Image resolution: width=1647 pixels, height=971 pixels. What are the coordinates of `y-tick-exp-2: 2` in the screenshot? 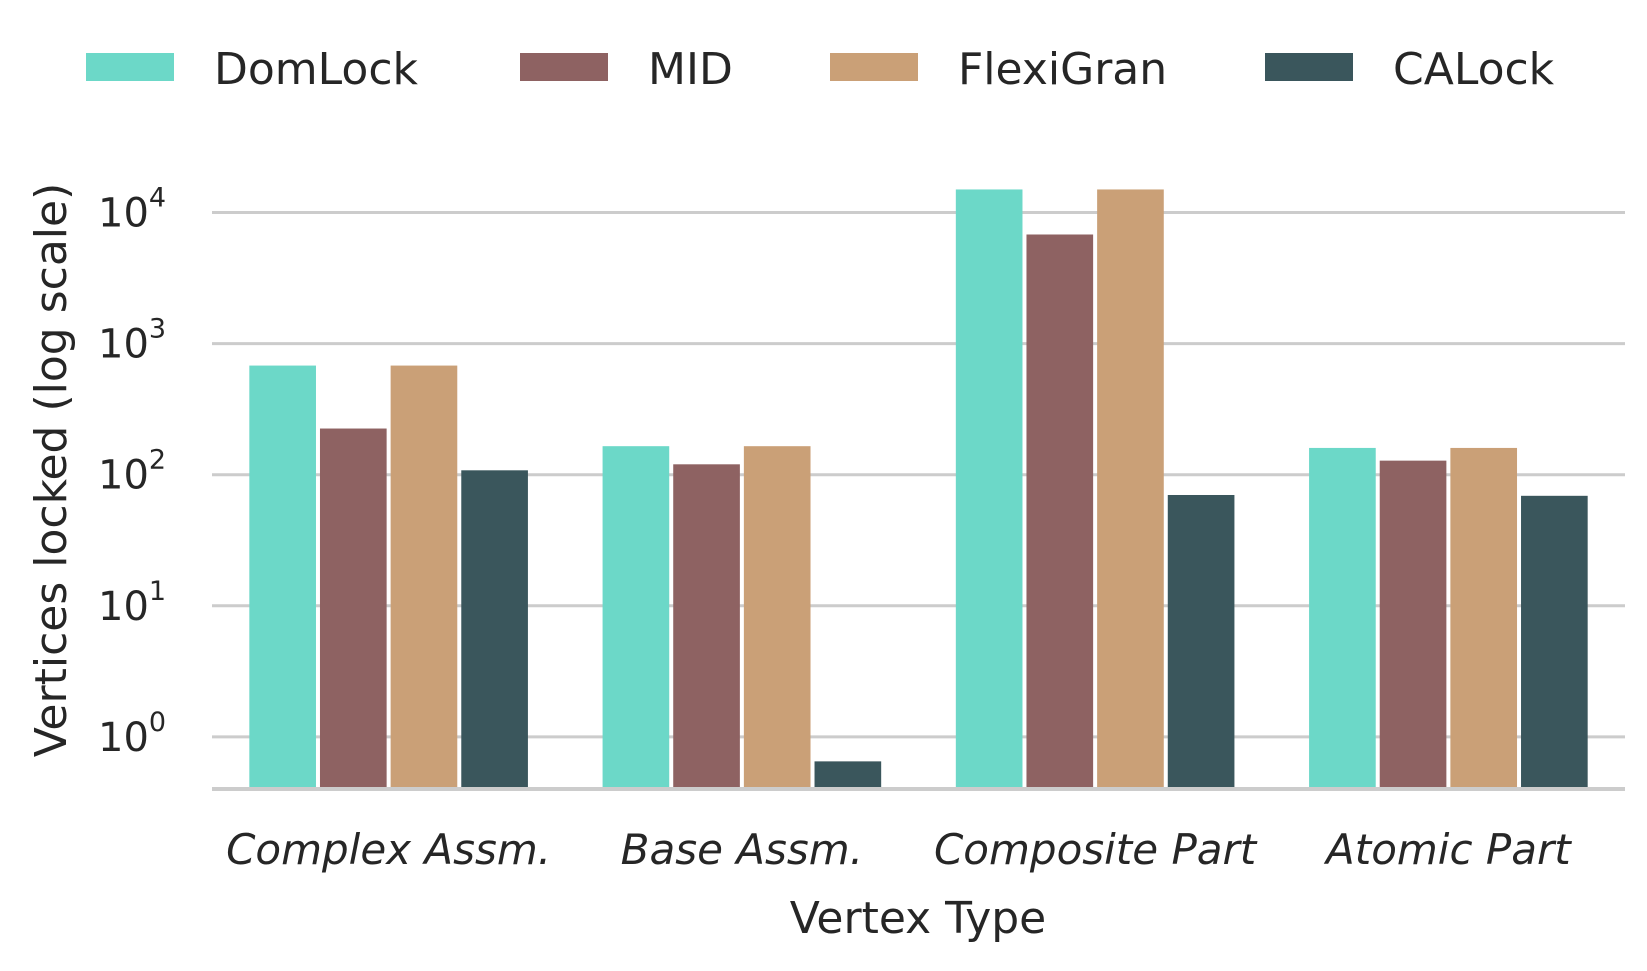 It's located at (157, 460).